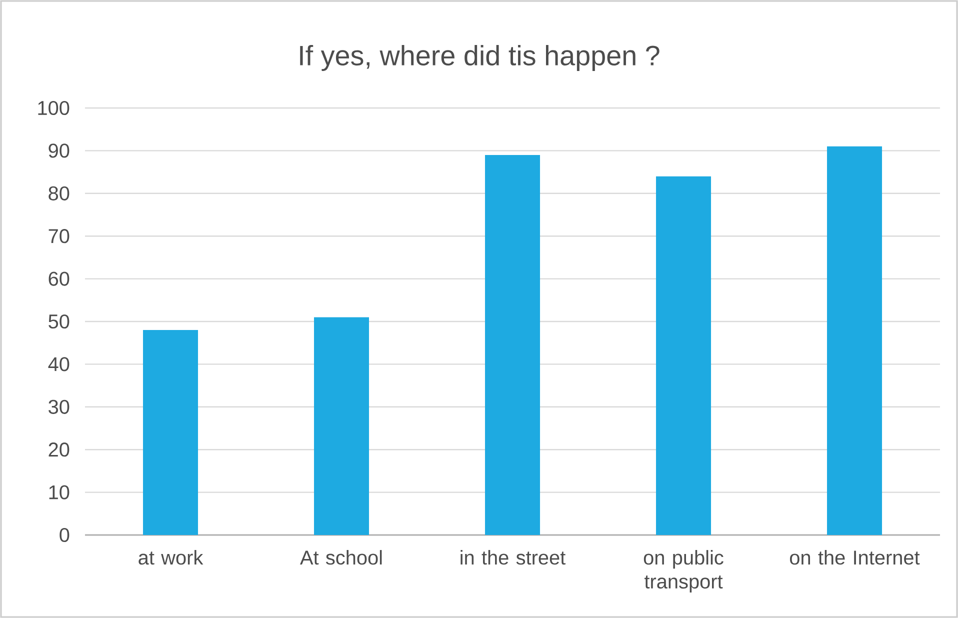 The height and width of the screenshot is (618, 958). I want to click on x-tick-label: on public transport, so click(684, 571).